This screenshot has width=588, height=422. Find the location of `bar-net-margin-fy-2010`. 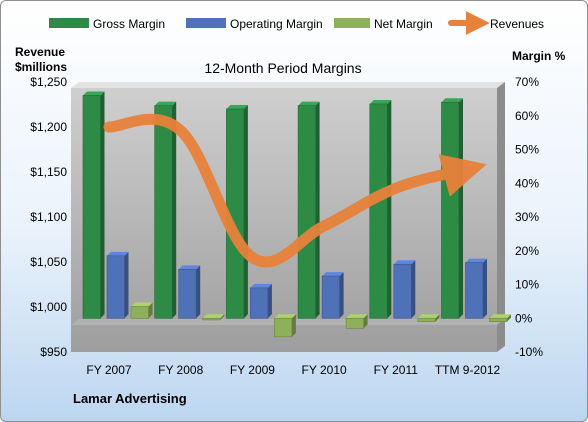

bar-net-margin-fy-2010 is located at coordinates (356, 321).